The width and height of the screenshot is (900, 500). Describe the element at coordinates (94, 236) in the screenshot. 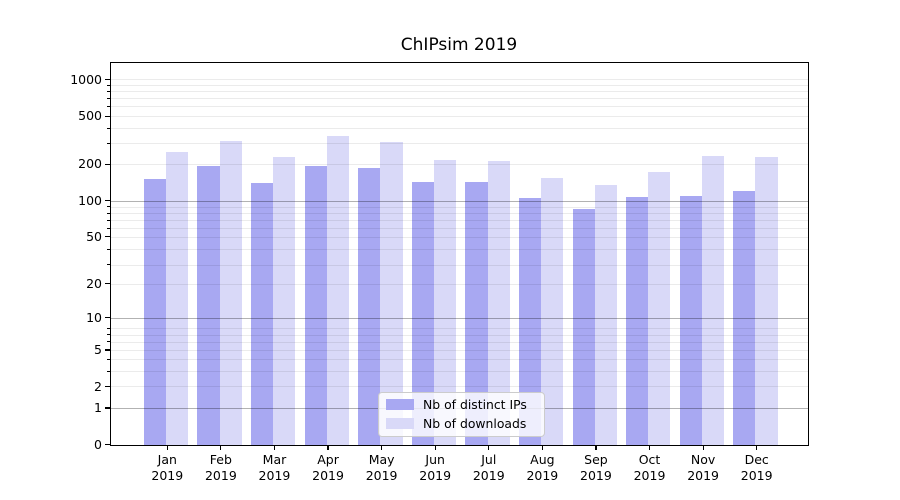

I see `y-tick-label-50: 50` at that location.